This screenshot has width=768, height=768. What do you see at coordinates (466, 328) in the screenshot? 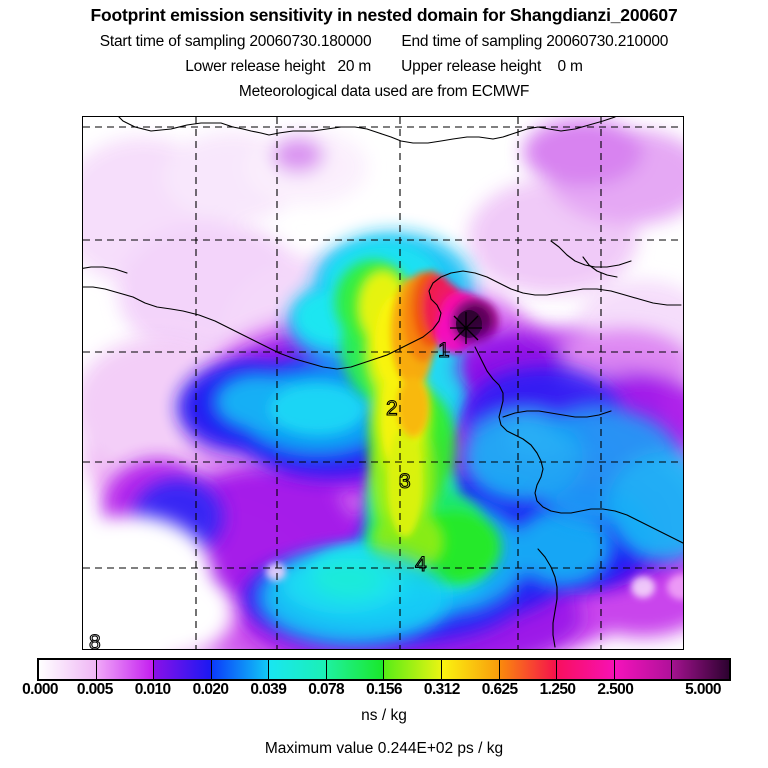
I see `release-point-star-icon` at bounding box center [466, 328].